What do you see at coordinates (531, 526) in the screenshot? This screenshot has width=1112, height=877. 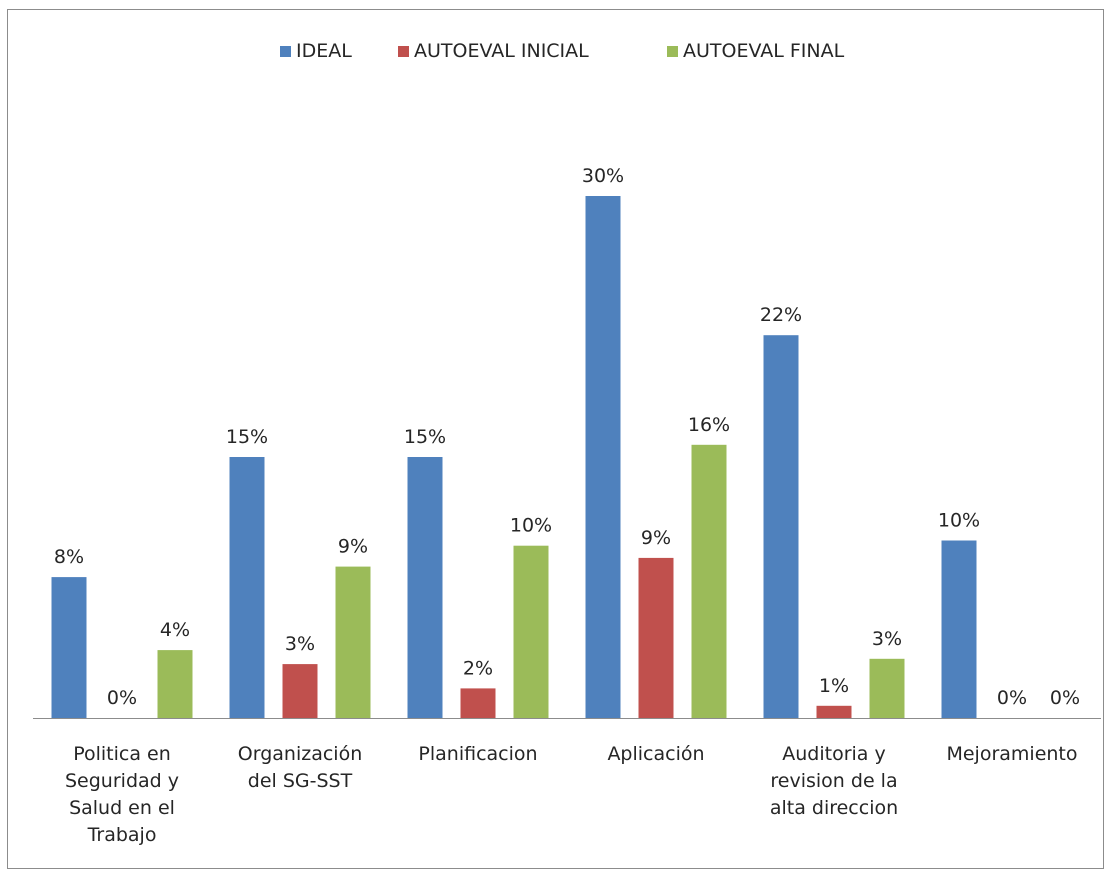 I see `data-label-2-2: 10%` at bounding box center [531, 526].